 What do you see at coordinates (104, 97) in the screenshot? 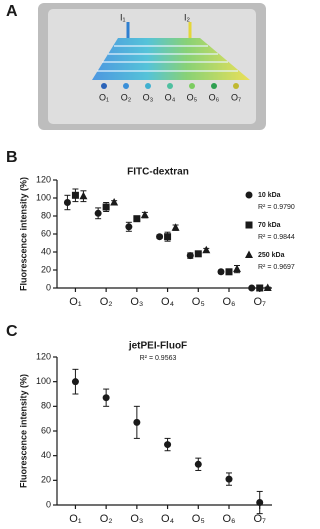
I see `outlet-label: O₁` at bounding box center [104, 97].